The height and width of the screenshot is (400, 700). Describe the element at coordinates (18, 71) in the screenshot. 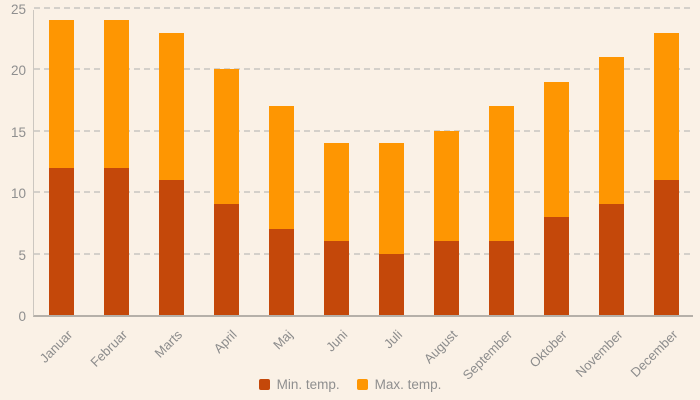

I see `y-tick-label-20: 20` at that location.